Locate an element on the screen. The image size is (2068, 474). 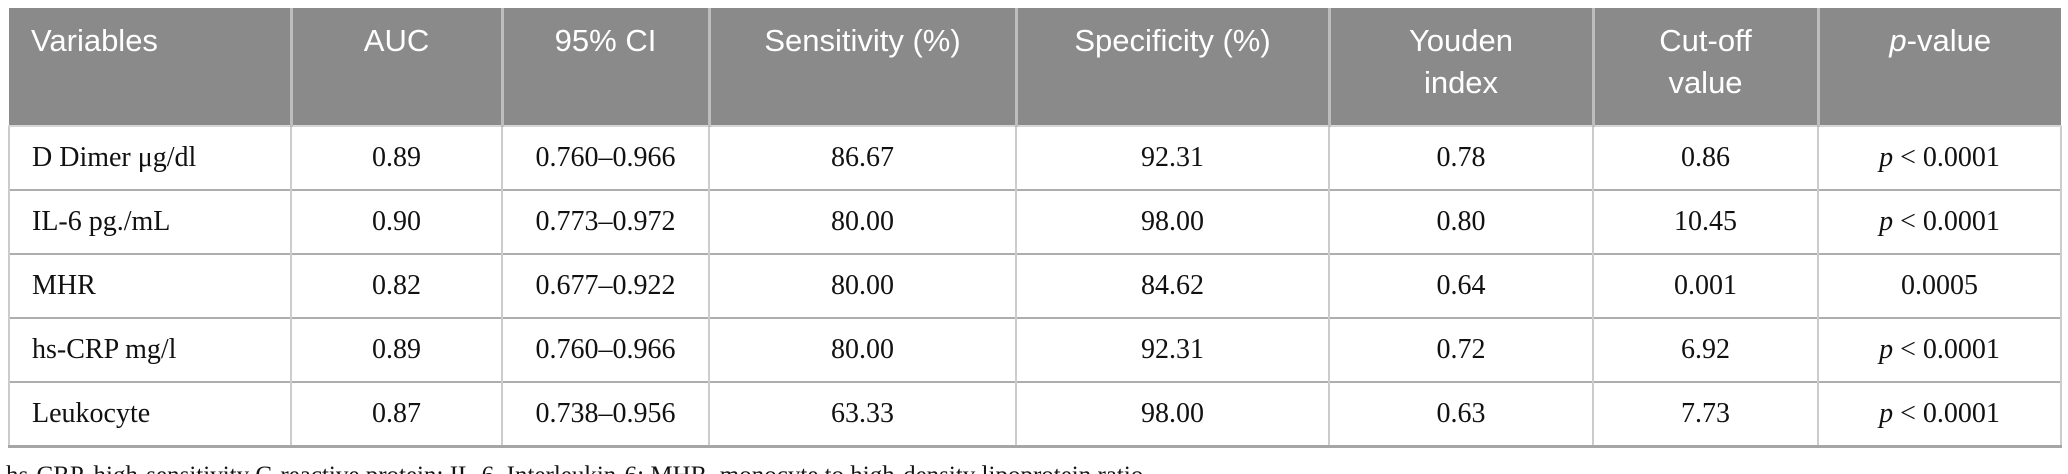
cell-variable: hs-CRP mg/l is located at coordinates (150, 349).